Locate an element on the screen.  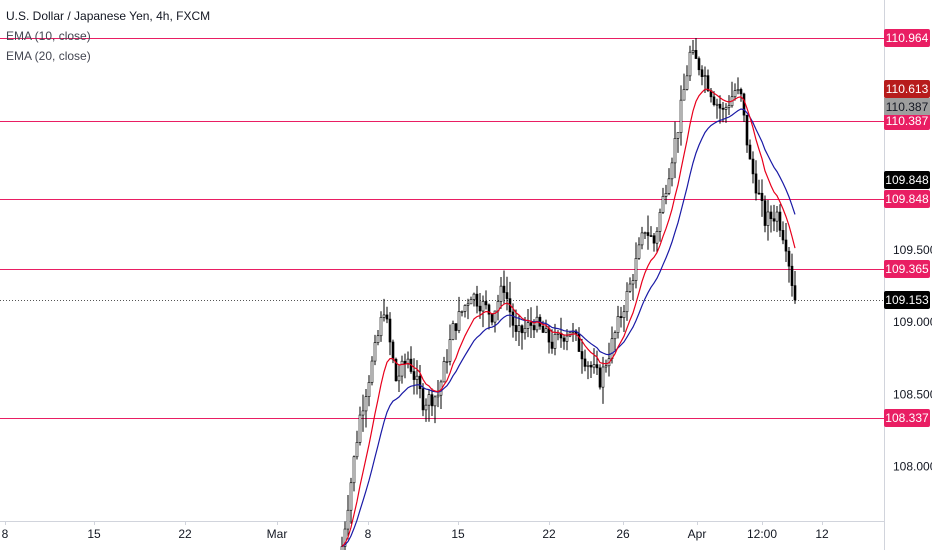
hline-tag-3-bg is located at coordinates (907, 199).